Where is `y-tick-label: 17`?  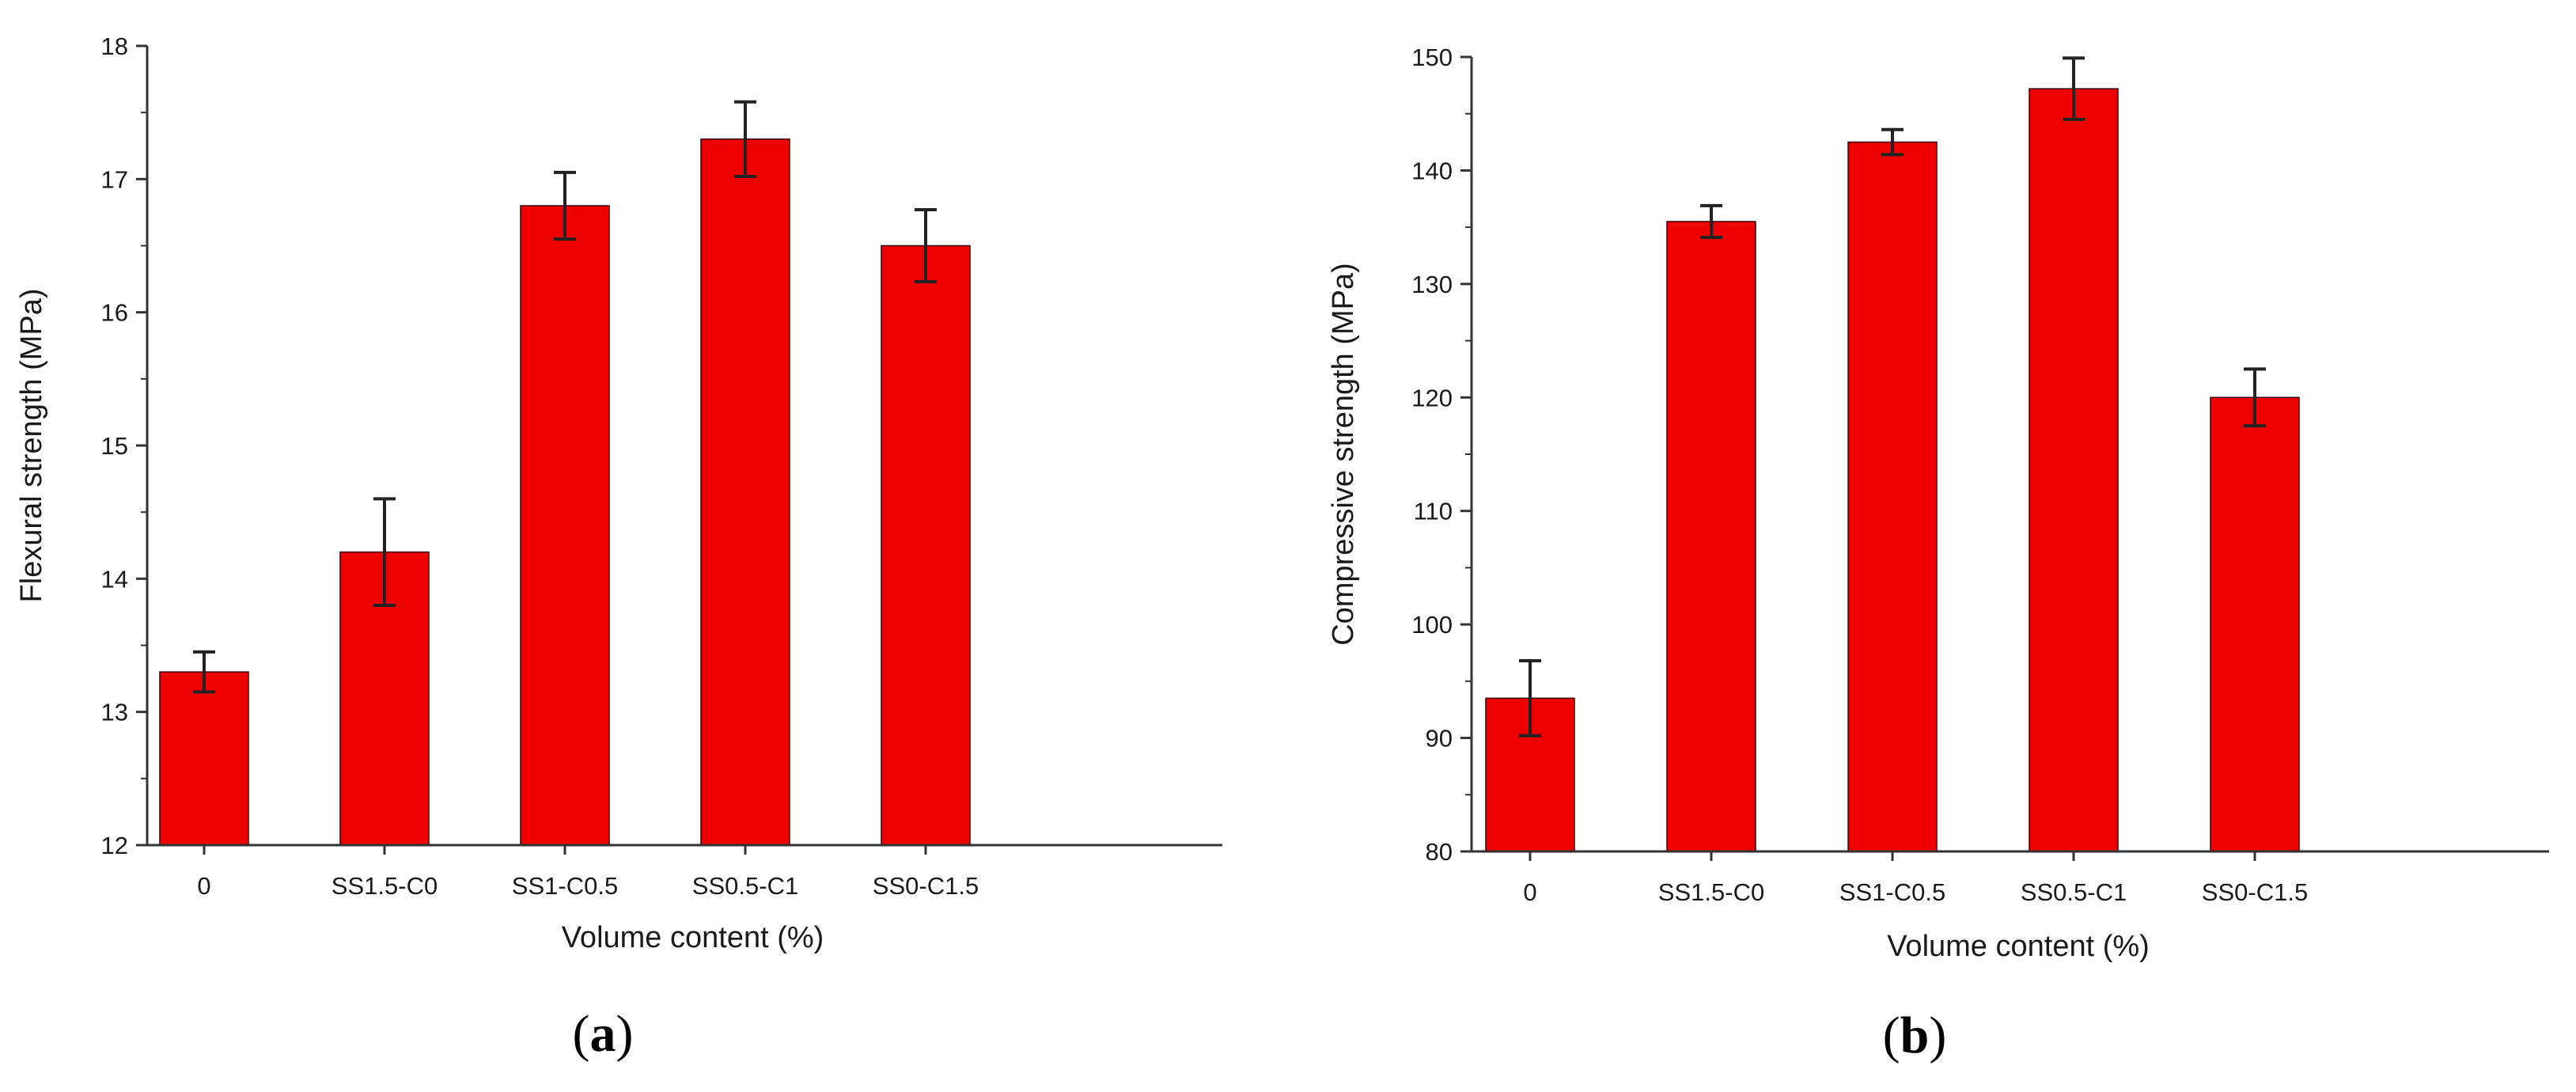
y-tick-label: 17 is located at coordinates (114, 179).